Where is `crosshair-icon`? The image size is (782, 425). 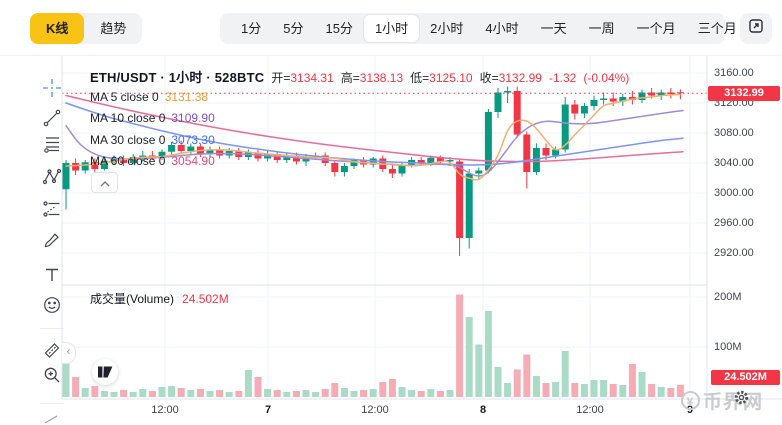 crosshair-icon is located at coordinates (52, 88).